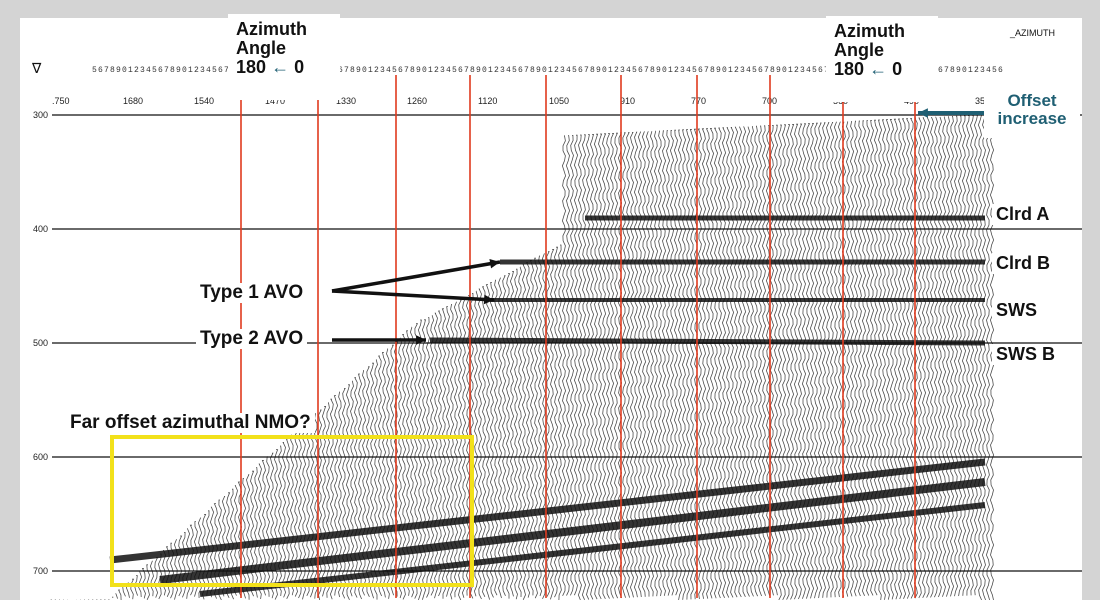 This screenshot has width=1100, height=600. I want to click on azimuth-angle-label-left: Azimuth Angle 180 ← 0, so click(284, 57).